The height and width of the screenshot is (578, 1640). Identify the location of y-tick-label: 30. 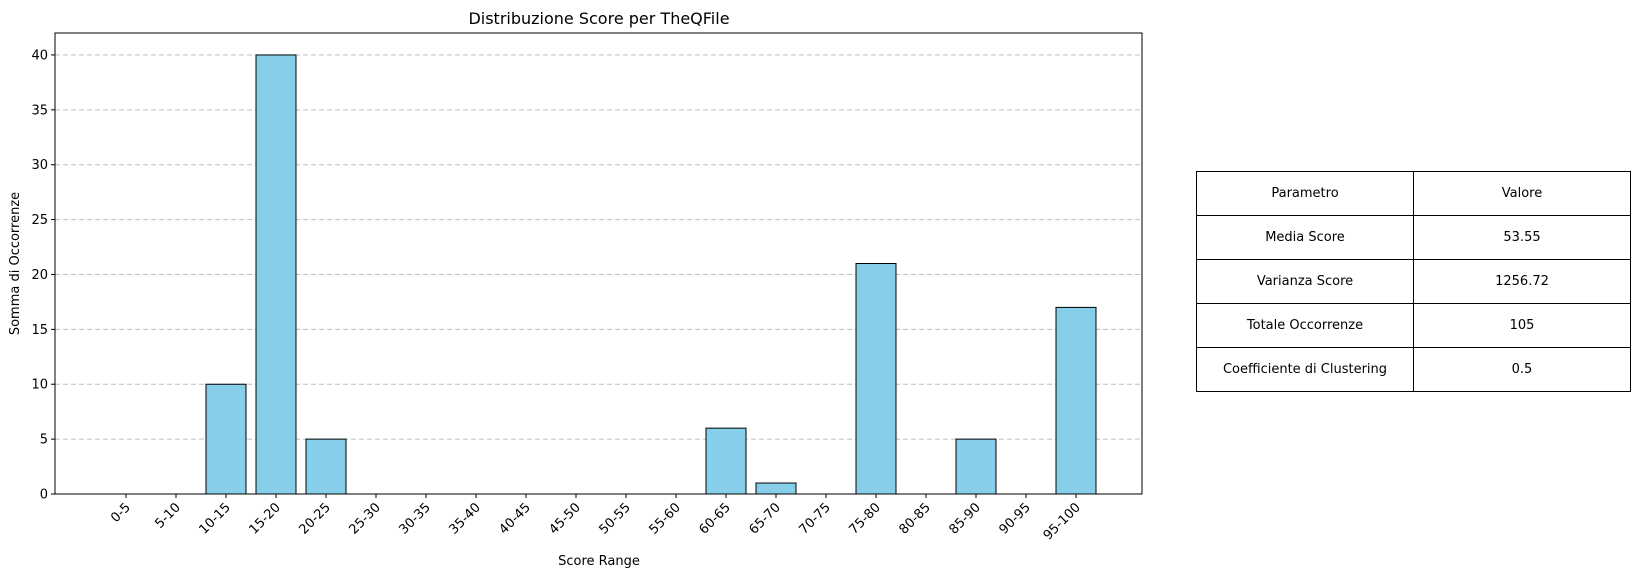
(39, 165).